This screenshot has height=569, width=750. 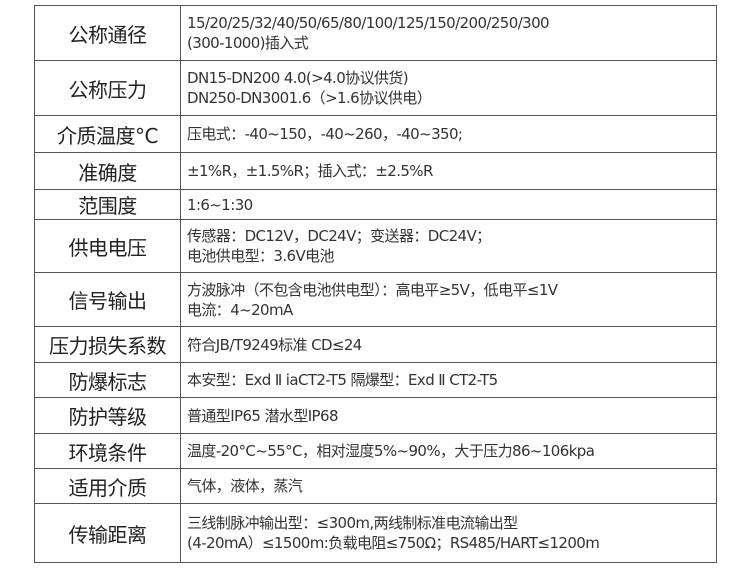 I want to click on spec-value: 本安型：Exd Ⅱ iaCT2-T5 隔爆型：Exd Ⅱ CT2-T5, so click(x=448, y=380).